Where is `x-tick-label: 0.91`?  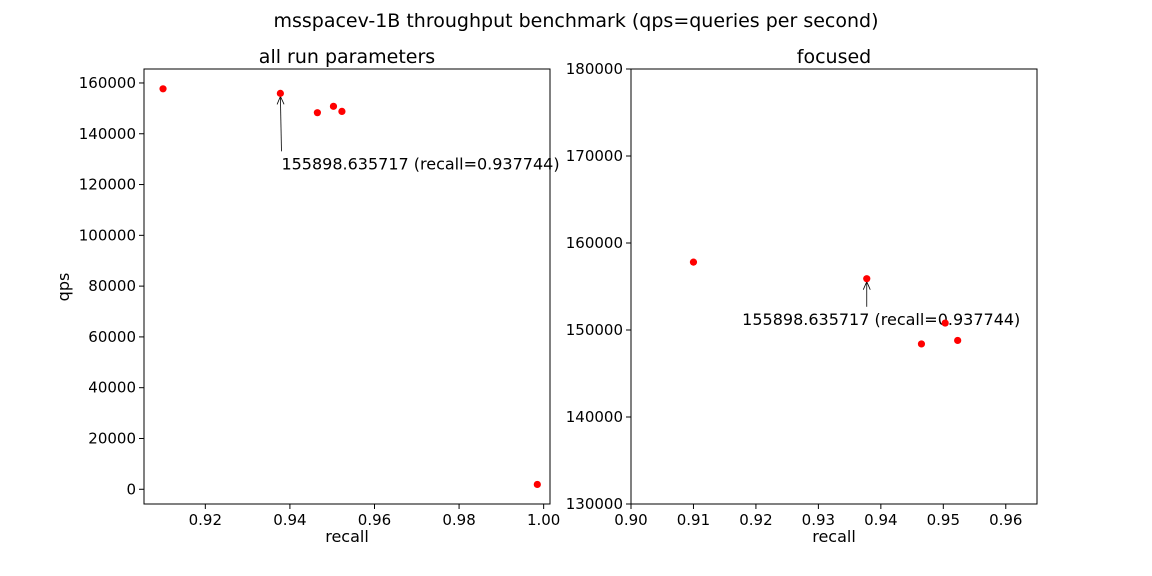 x-tick-label: 0.91 is located at coordinates (693, 520).